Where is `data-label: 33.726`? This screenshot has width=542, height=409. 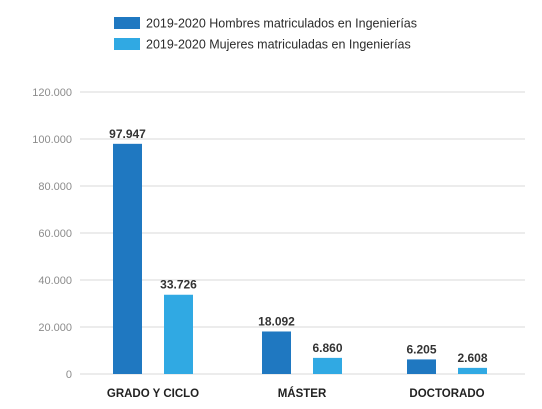
data-label: 33.726 is located at coordinates (178, 285).